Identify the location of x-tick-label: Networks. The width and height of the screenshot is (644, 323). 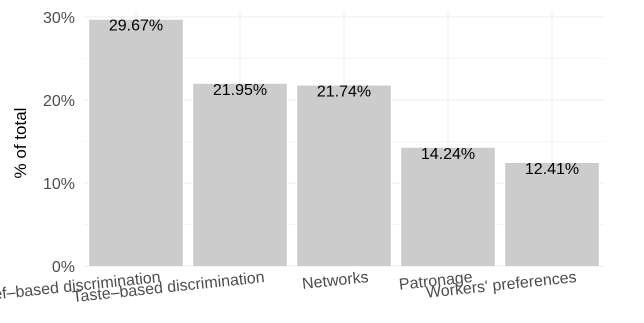
(335, 281).